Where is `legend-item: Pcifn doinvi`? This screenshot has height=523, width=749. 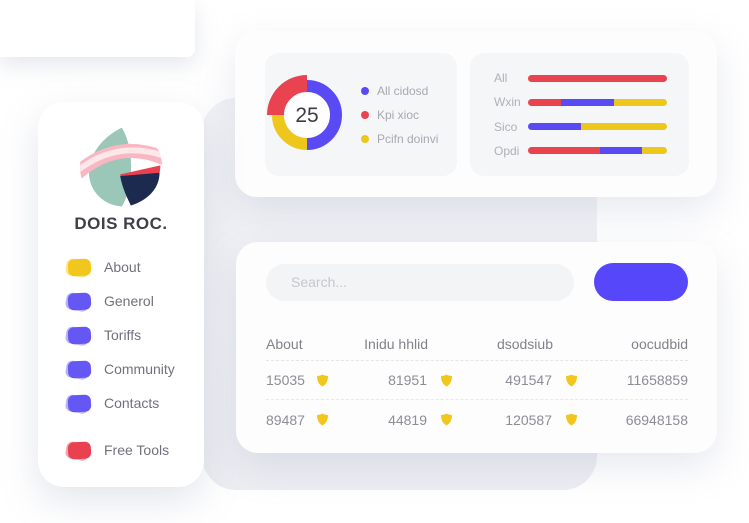 legend-item: Pcifn doinvi is located at coordinates (399, 139).